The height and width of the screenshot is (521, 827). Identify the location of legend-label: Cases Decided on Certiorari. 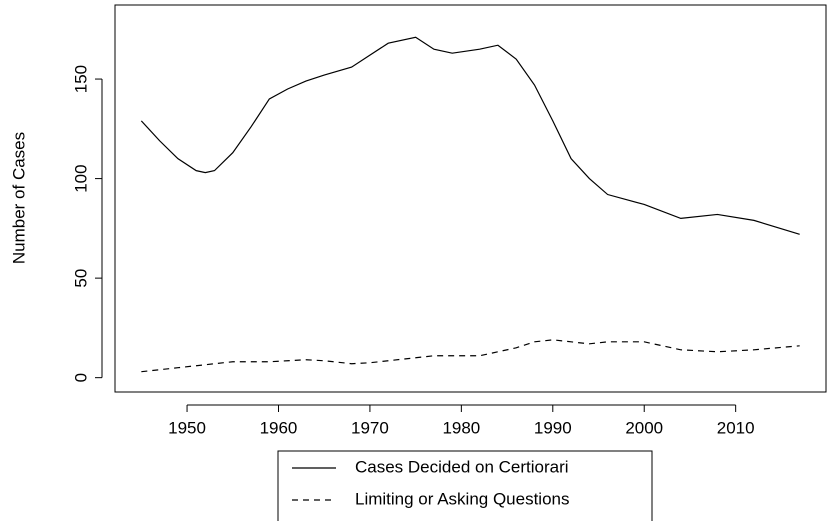
(462, 466).